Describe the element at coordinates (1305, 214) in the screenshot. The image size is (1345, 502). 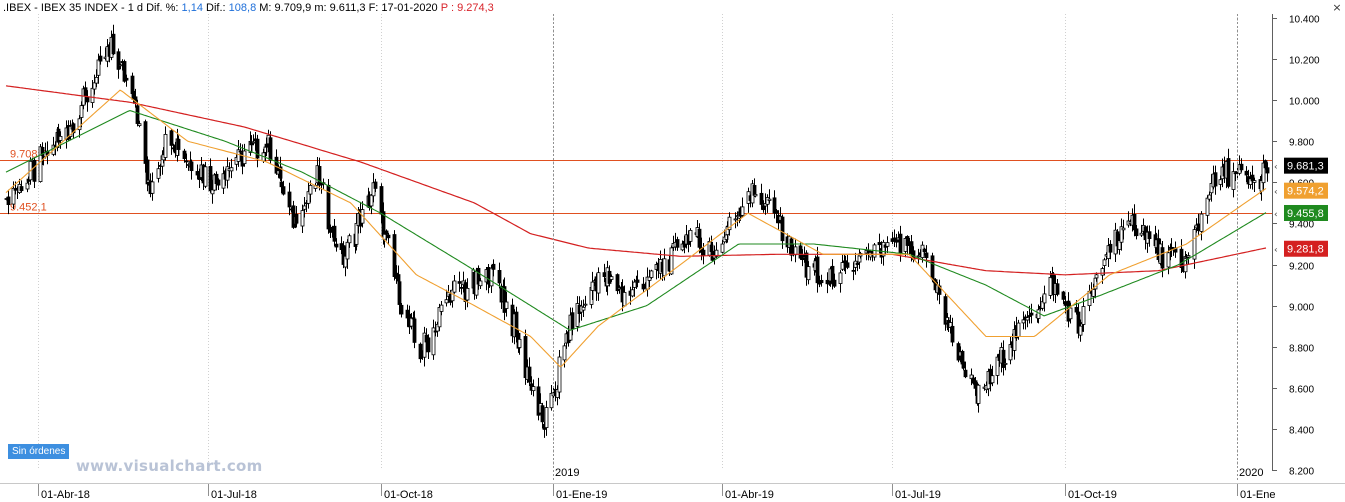
I see `value-tag-label: 9.455,8` at that location.